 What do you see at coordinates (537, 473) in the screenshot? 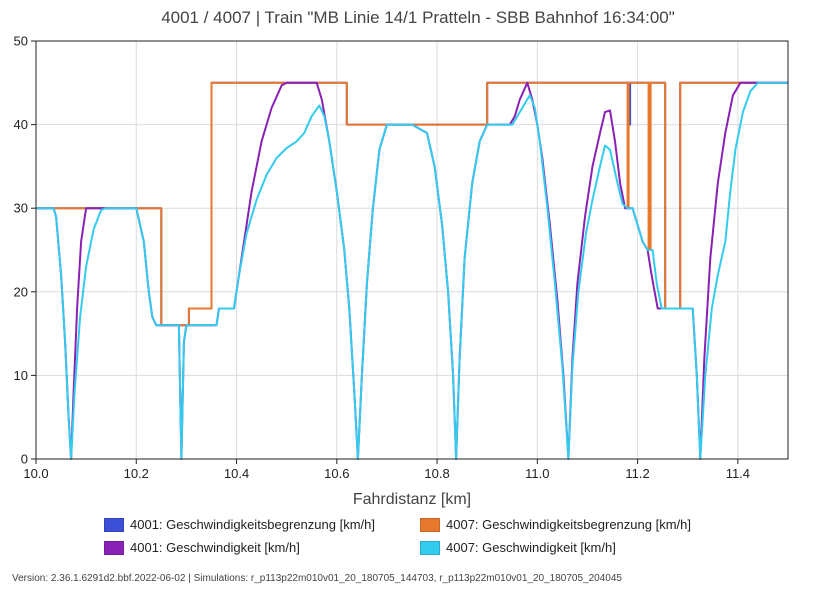
I see `x-tick-label: 11.0` at bounding box center [537, 473].